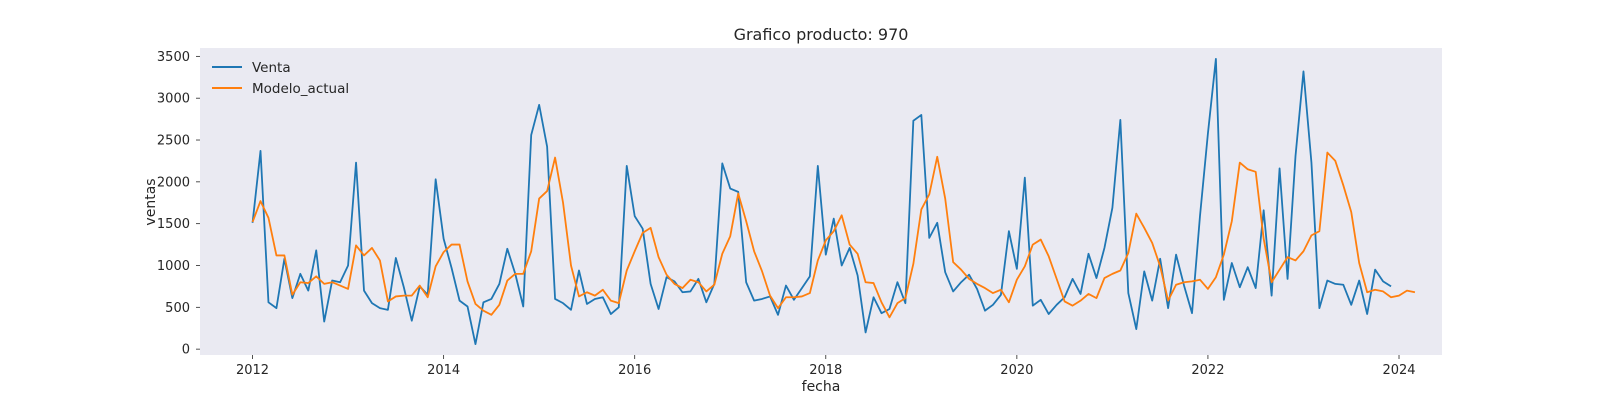  What do you see at coordinates (173, 182) in the screenshot?
I see `y-tick-label: 2000` at bounding box center [173, 182].